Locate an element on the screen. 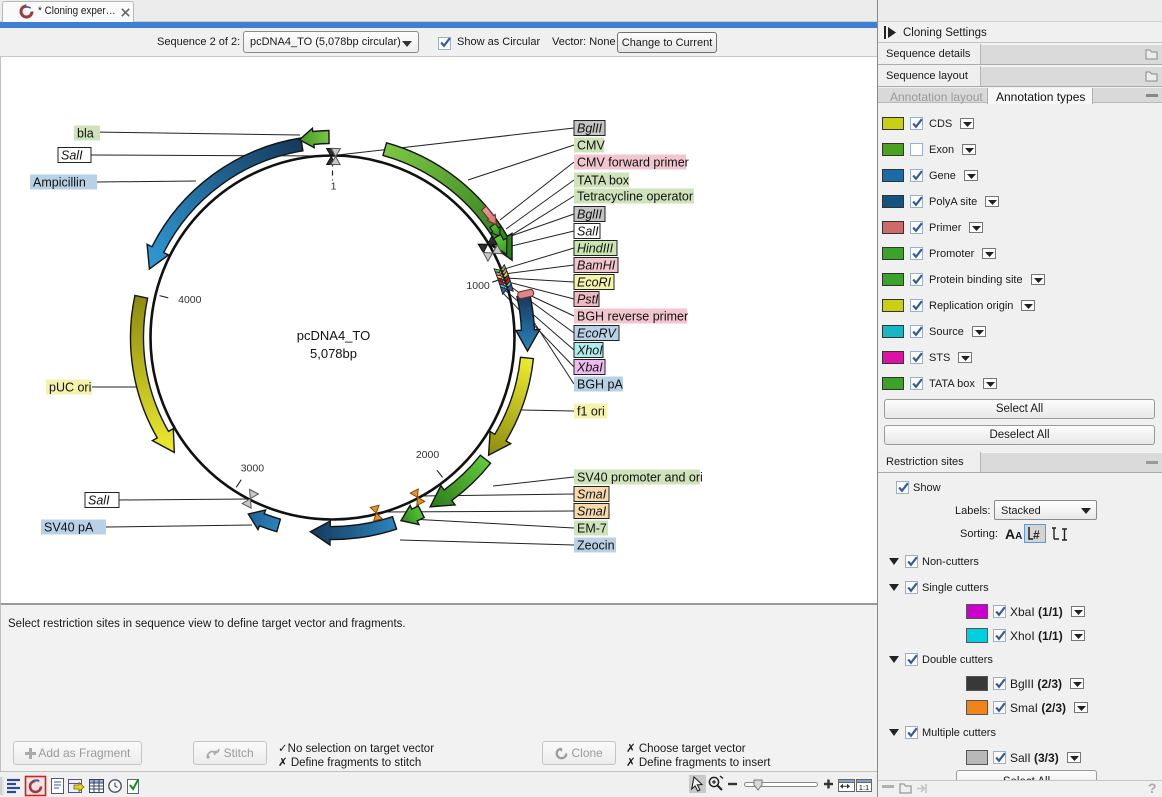 The width and height of the screenshot is (1162, 797). svg-text: 3000 is located at coordinates (253, 468).